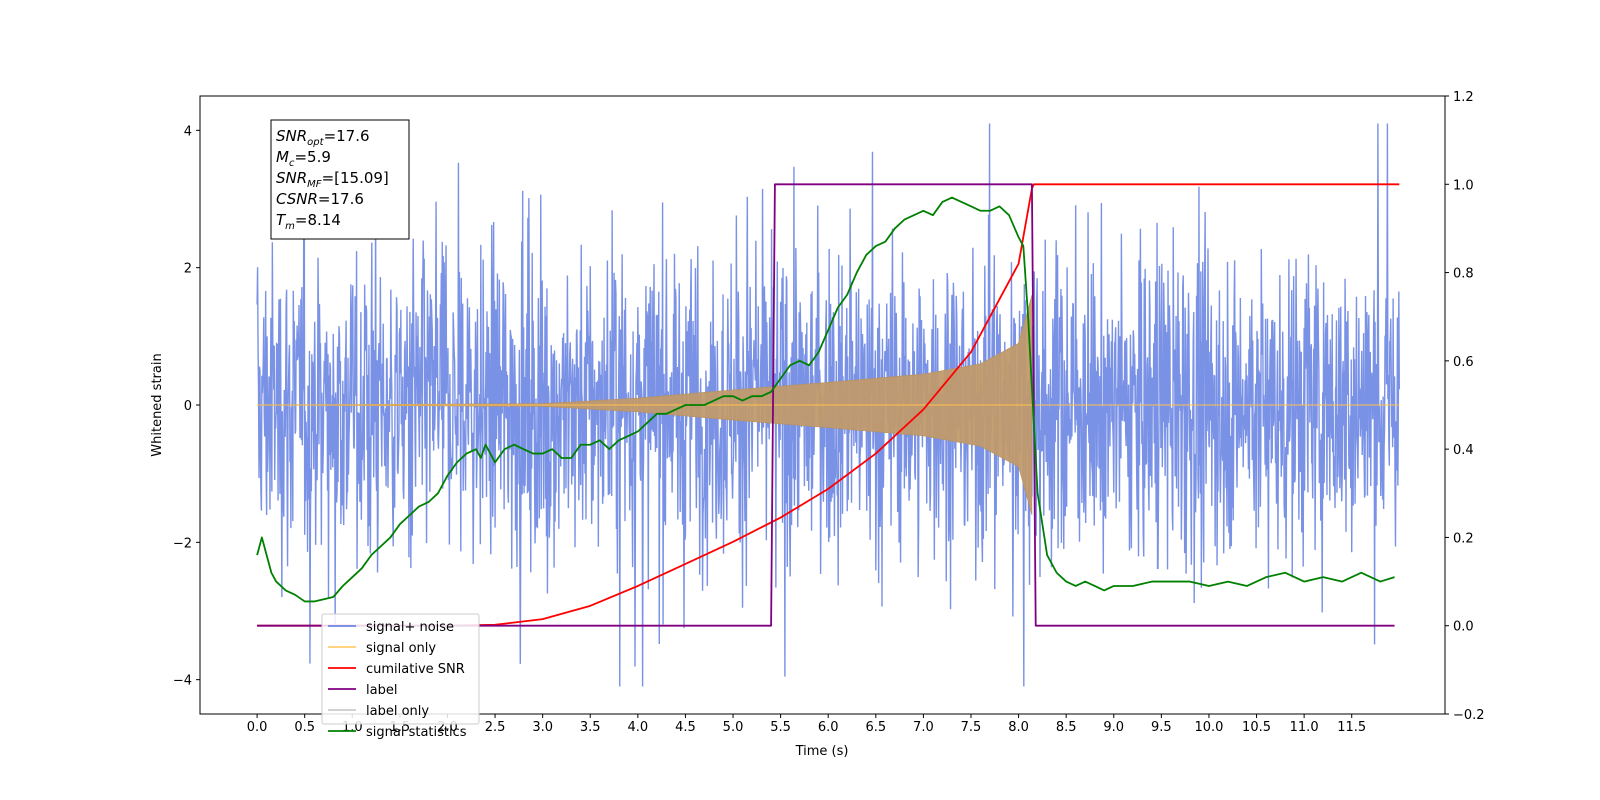  Describe the element at coordinates (1161, 727) in the screenshot. I see `x-tick-label: 9.5` at that location.